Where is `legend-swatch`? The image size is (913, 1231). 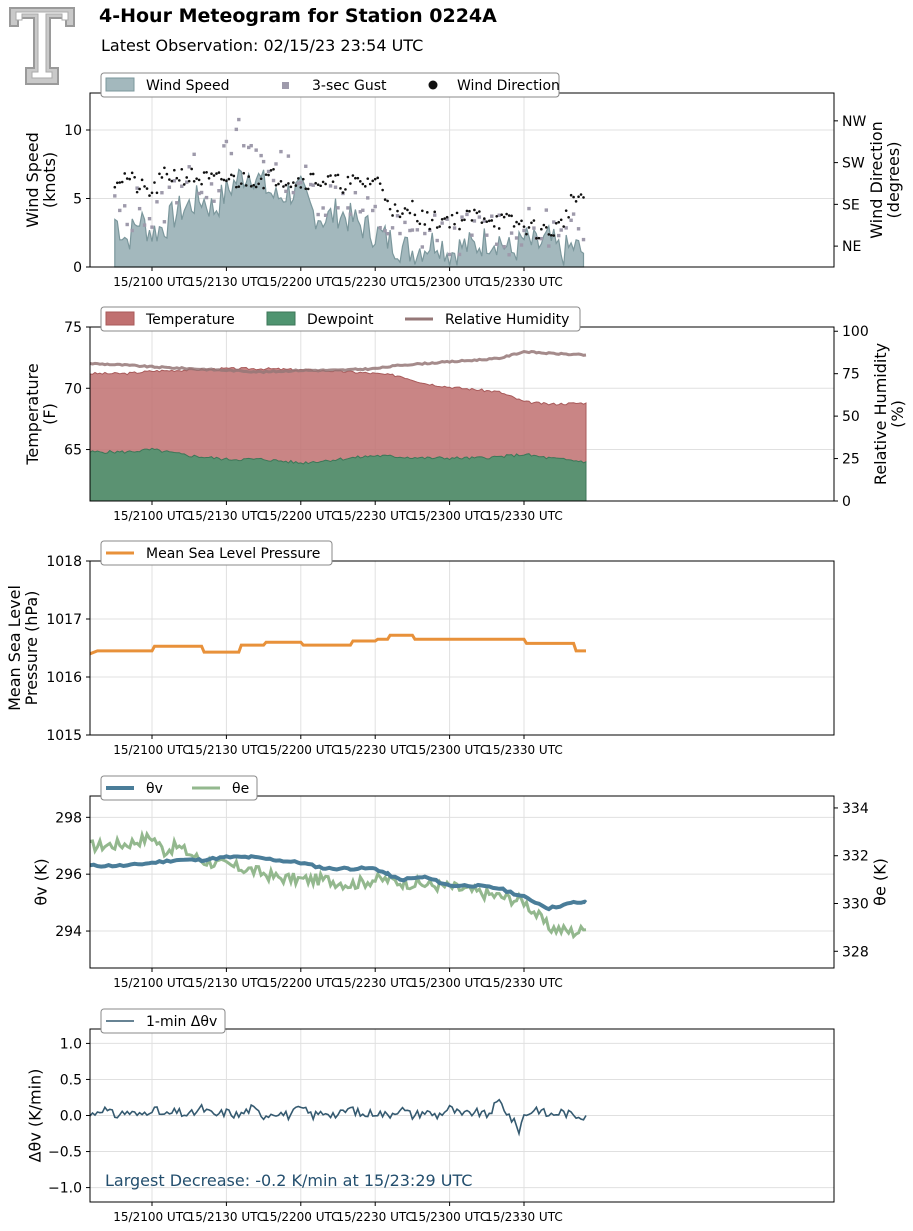 legend-swatch is located at coordinates (433, 85).